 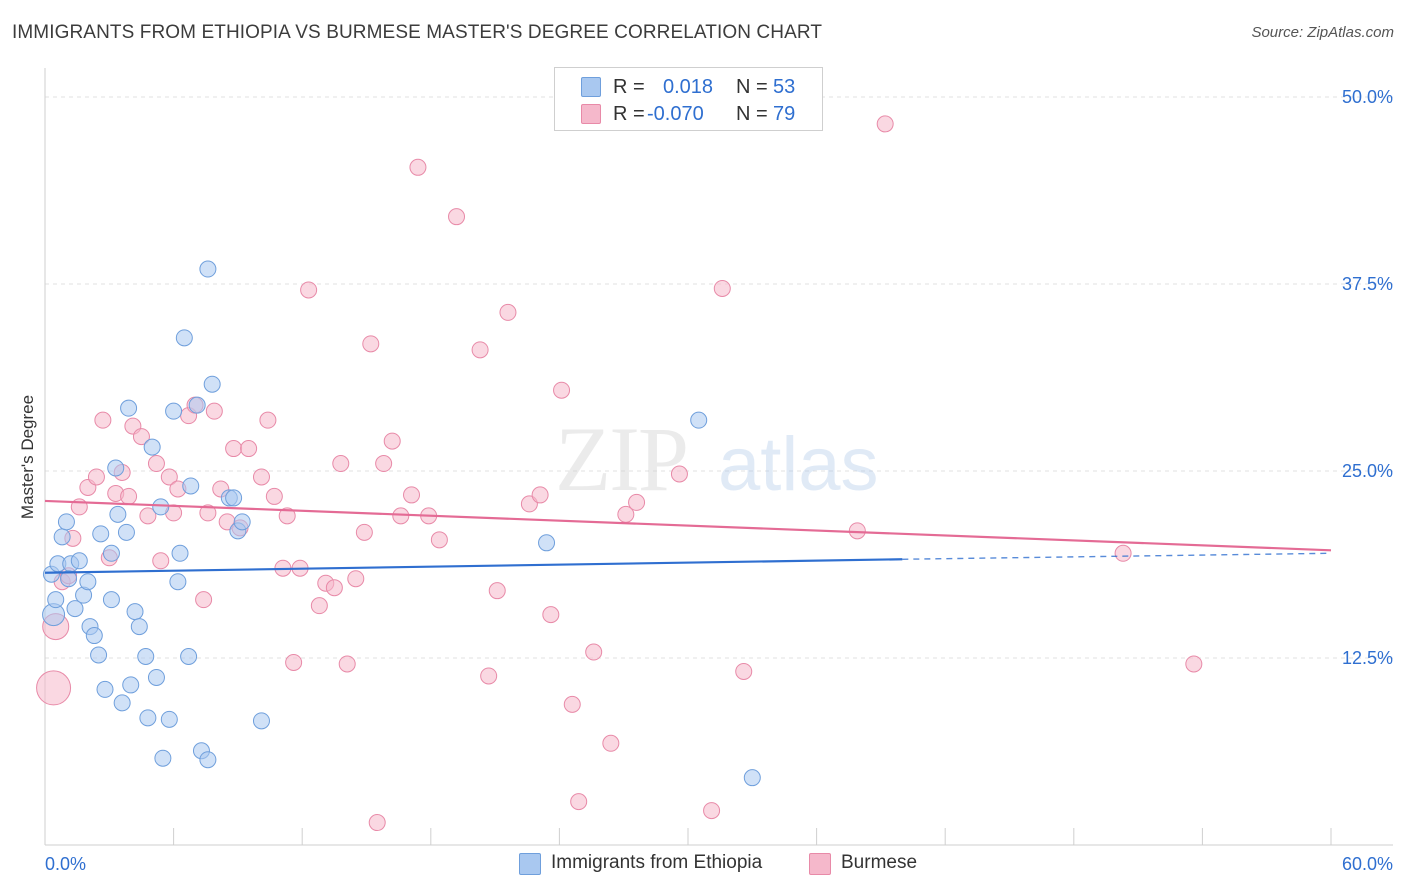 I want to click on watermark: ZIP atlas, so click(x=717, y=459).